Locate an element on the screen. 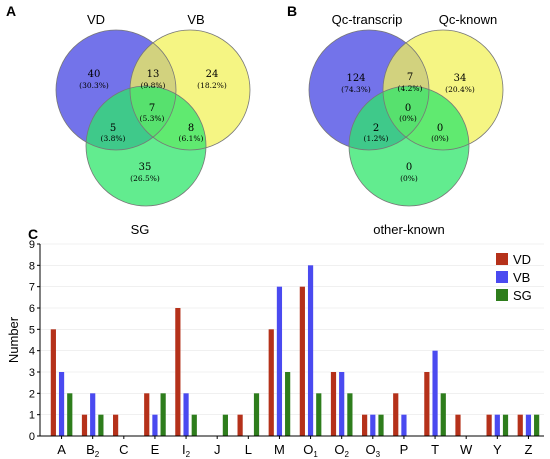 Image resolution: width=550 pixels, height=459 pixels. bar-vd-w is located at coordinates (458, 425).